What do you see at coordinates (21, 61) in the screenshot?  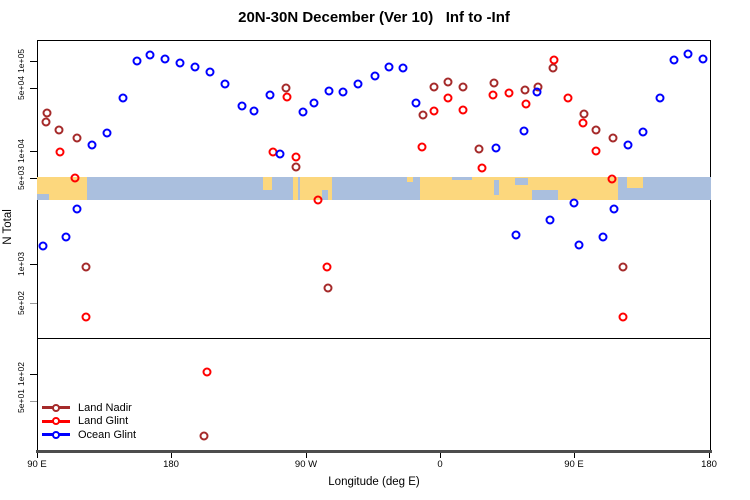 I see `y-tick-label: 1e+05` at bounding box center [21, 61].